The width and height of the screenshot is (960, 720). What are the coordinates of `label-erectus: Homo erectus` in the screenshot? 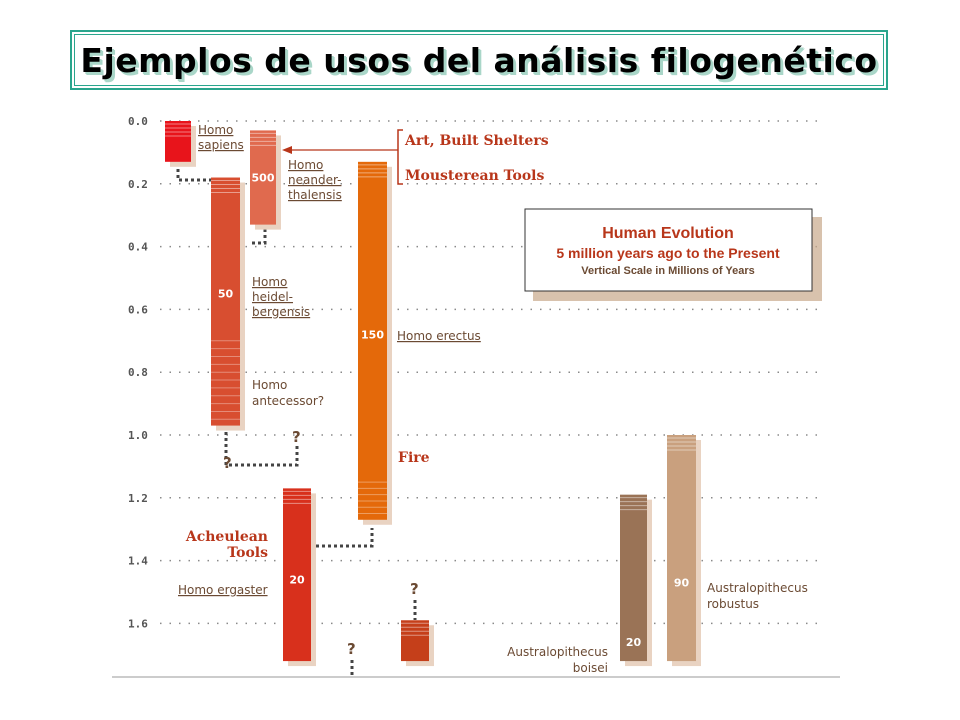 It's located at (439, 336).